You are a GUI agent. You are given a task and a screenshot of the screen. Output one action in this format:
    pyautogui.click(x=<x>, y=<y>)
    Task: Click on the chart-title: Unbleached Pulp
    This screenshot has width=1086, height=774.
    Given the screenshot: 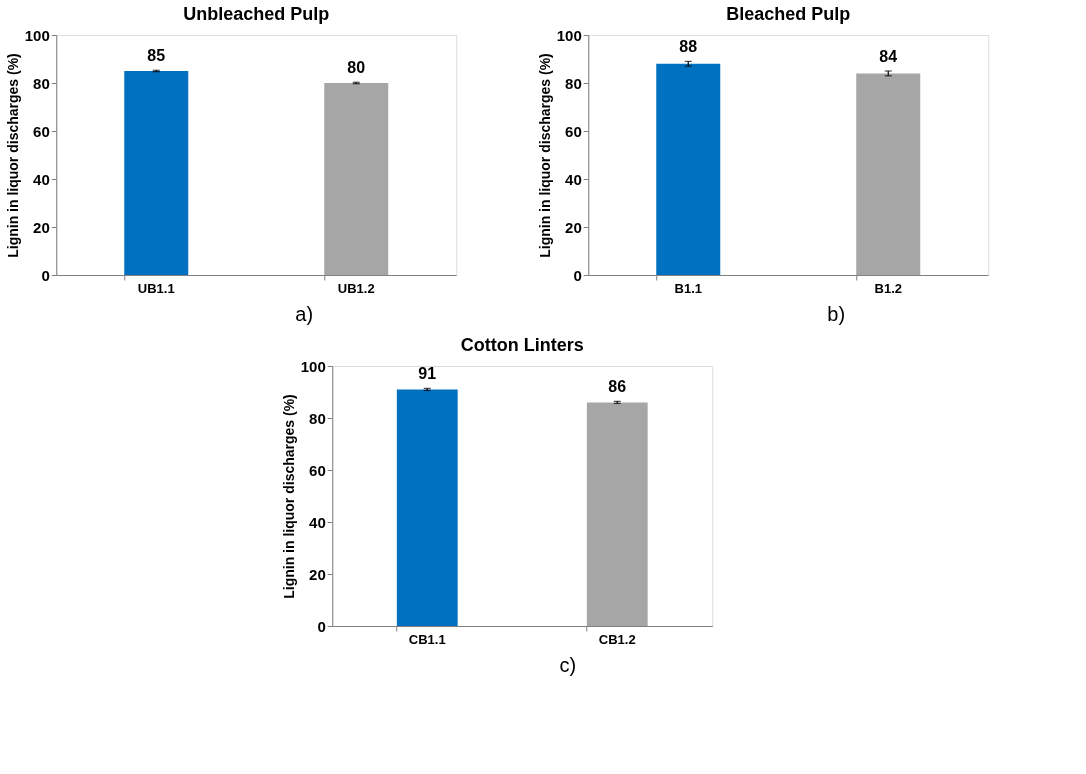 What is the action you would take?
    pyautogui.click(x=256, y=14)
    